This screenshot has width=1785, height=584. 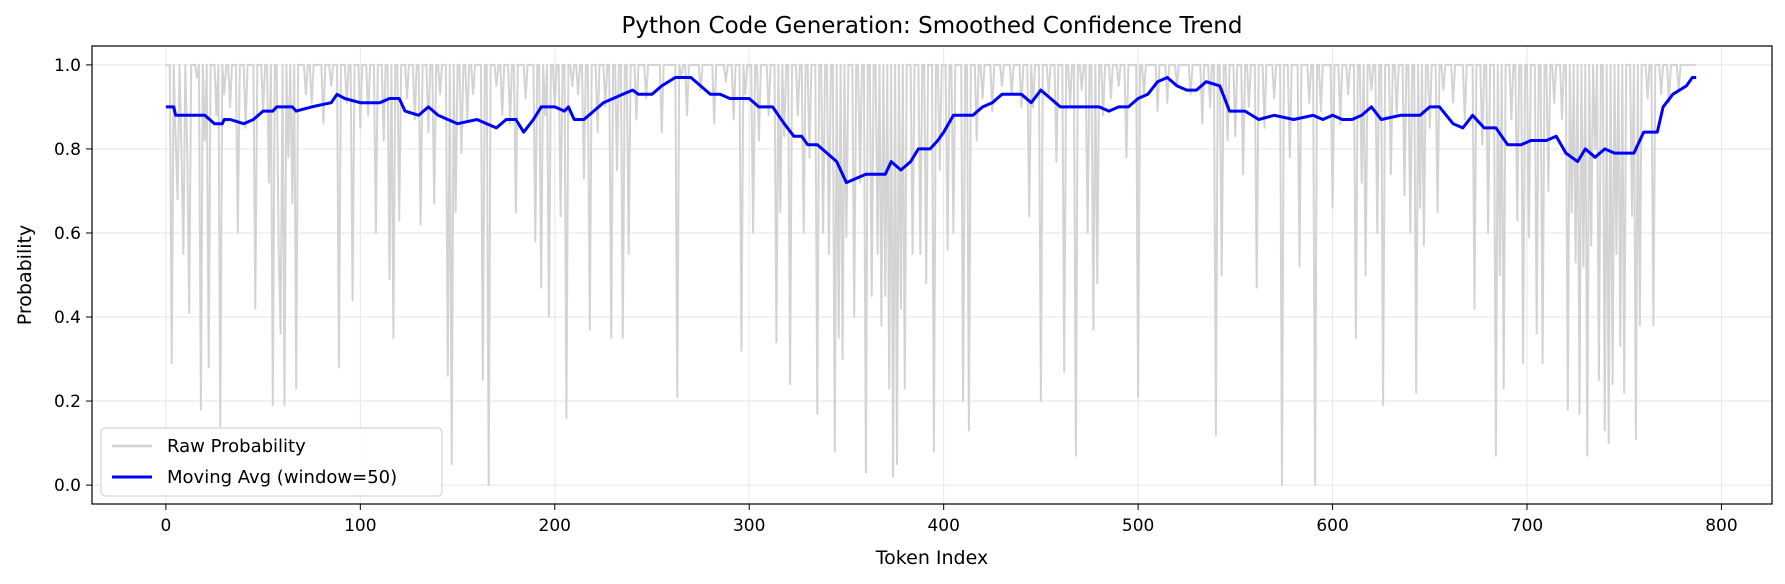 What do you see at coordinates (67, 486) in the screenshot?
I see `y-tick-label: 0.0` at bounding box center [67, 486].